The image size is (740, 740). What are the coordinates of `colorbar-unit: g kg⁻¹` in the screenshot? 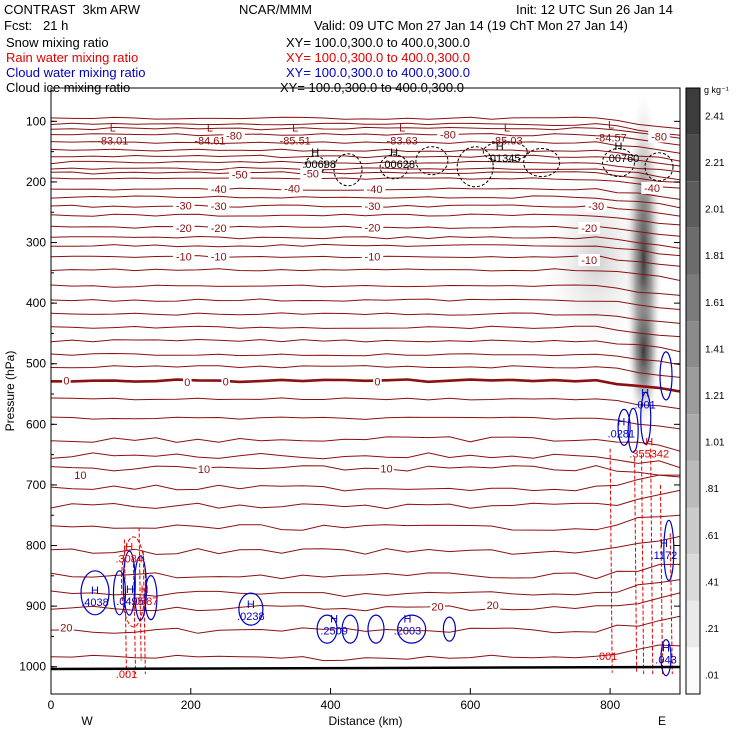 It's located at (716, 90).